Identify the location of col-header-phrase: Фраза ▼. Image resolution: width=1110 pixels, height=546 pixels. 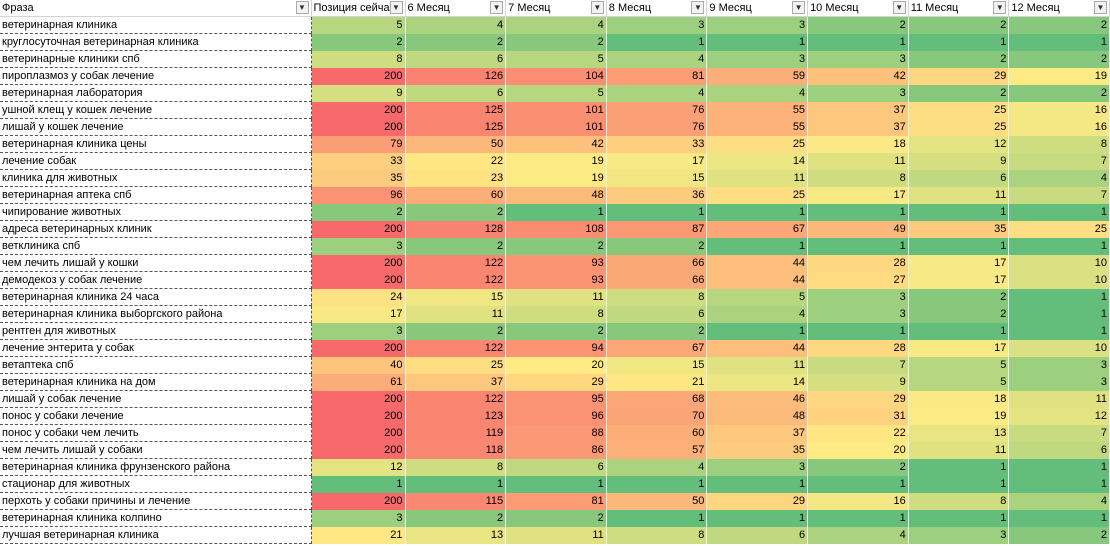
(156, 8).